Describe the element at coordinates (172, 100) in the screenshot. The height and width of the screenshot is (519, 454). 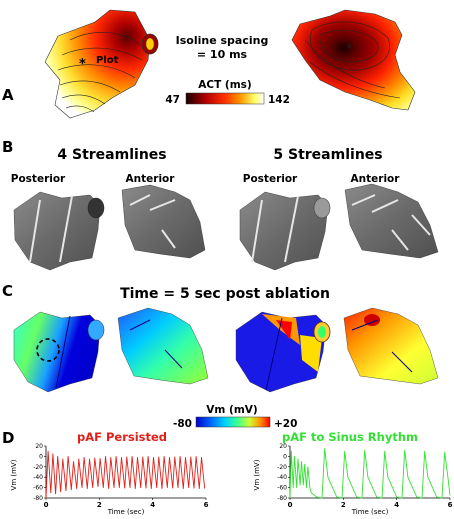
I see `act-colorbar-min: 47` at that location.